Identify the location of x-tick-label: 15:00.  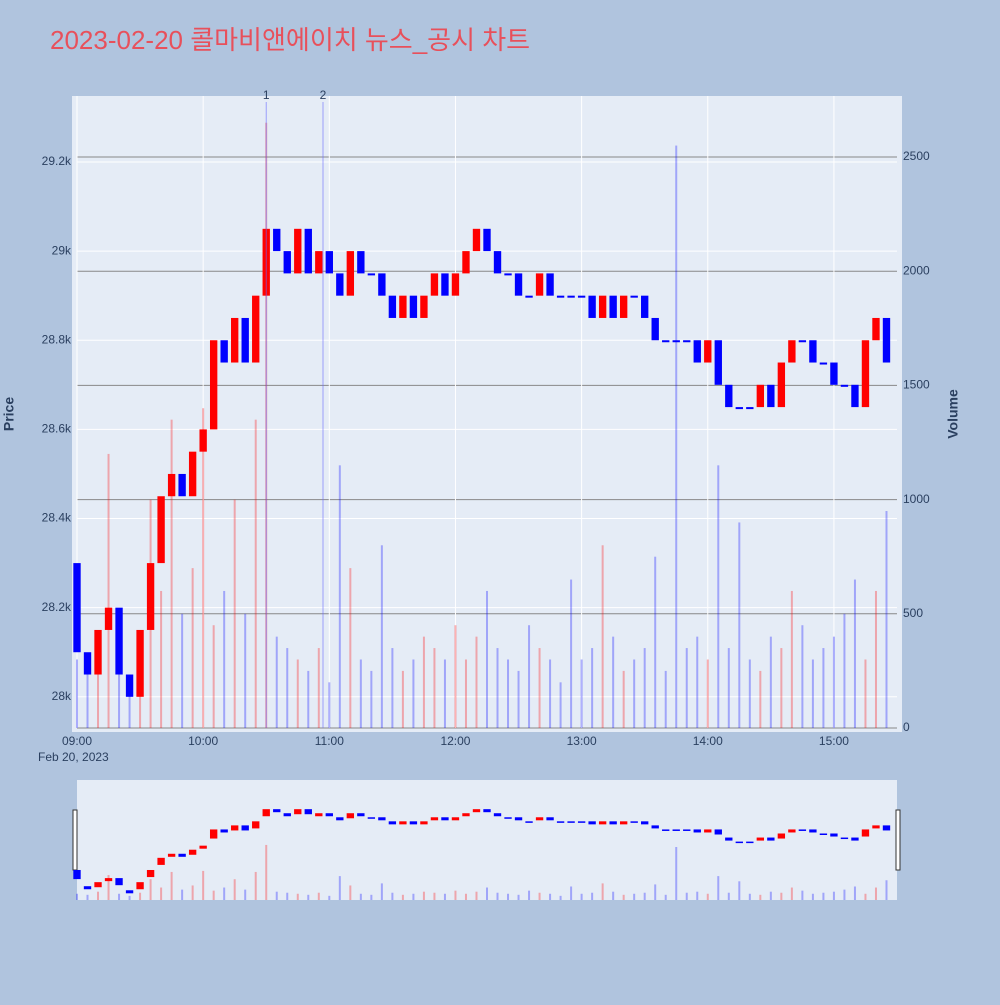
(834, 741).